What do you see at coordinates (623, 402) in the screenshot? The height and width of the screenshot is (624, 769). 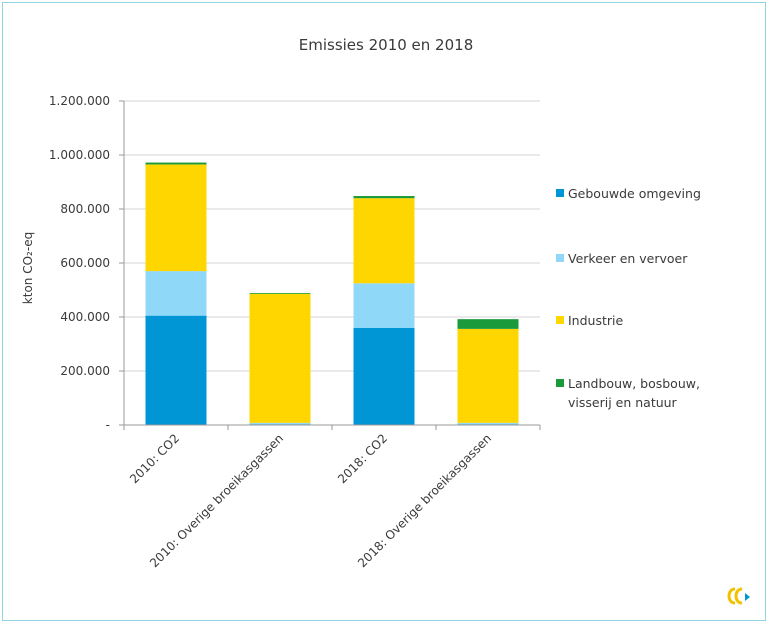 I see `legend-label: visserij en natuur` at bounding box center [623, 402].